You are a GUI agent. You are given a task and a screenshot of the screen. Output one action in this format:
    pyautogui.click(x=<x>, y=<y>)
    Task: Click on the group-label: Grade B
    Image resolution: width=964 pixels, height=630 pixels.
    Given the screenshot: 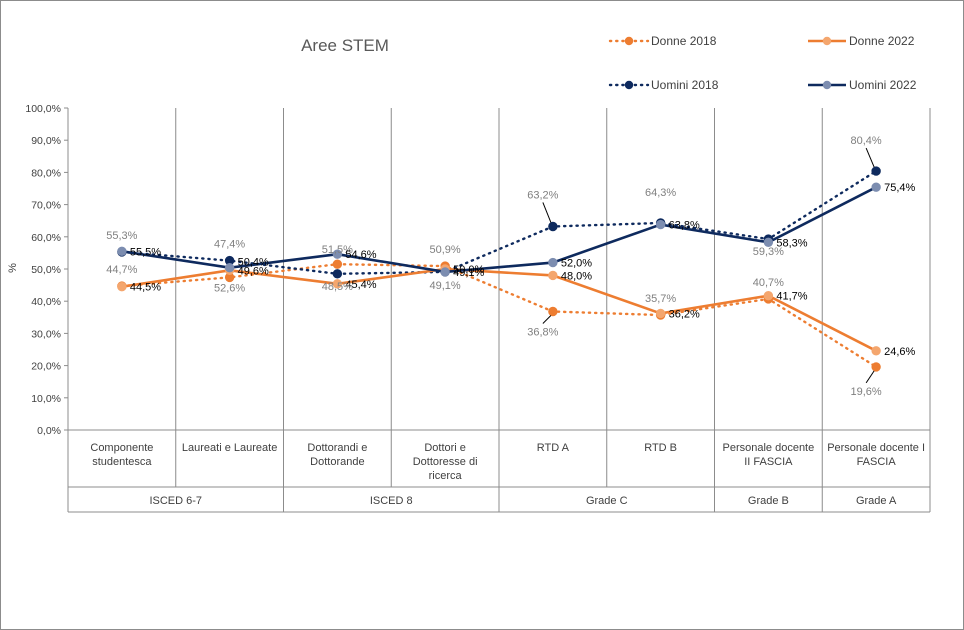 What is the action you would take?
    pyautogui.click(x=768, y=501)
    